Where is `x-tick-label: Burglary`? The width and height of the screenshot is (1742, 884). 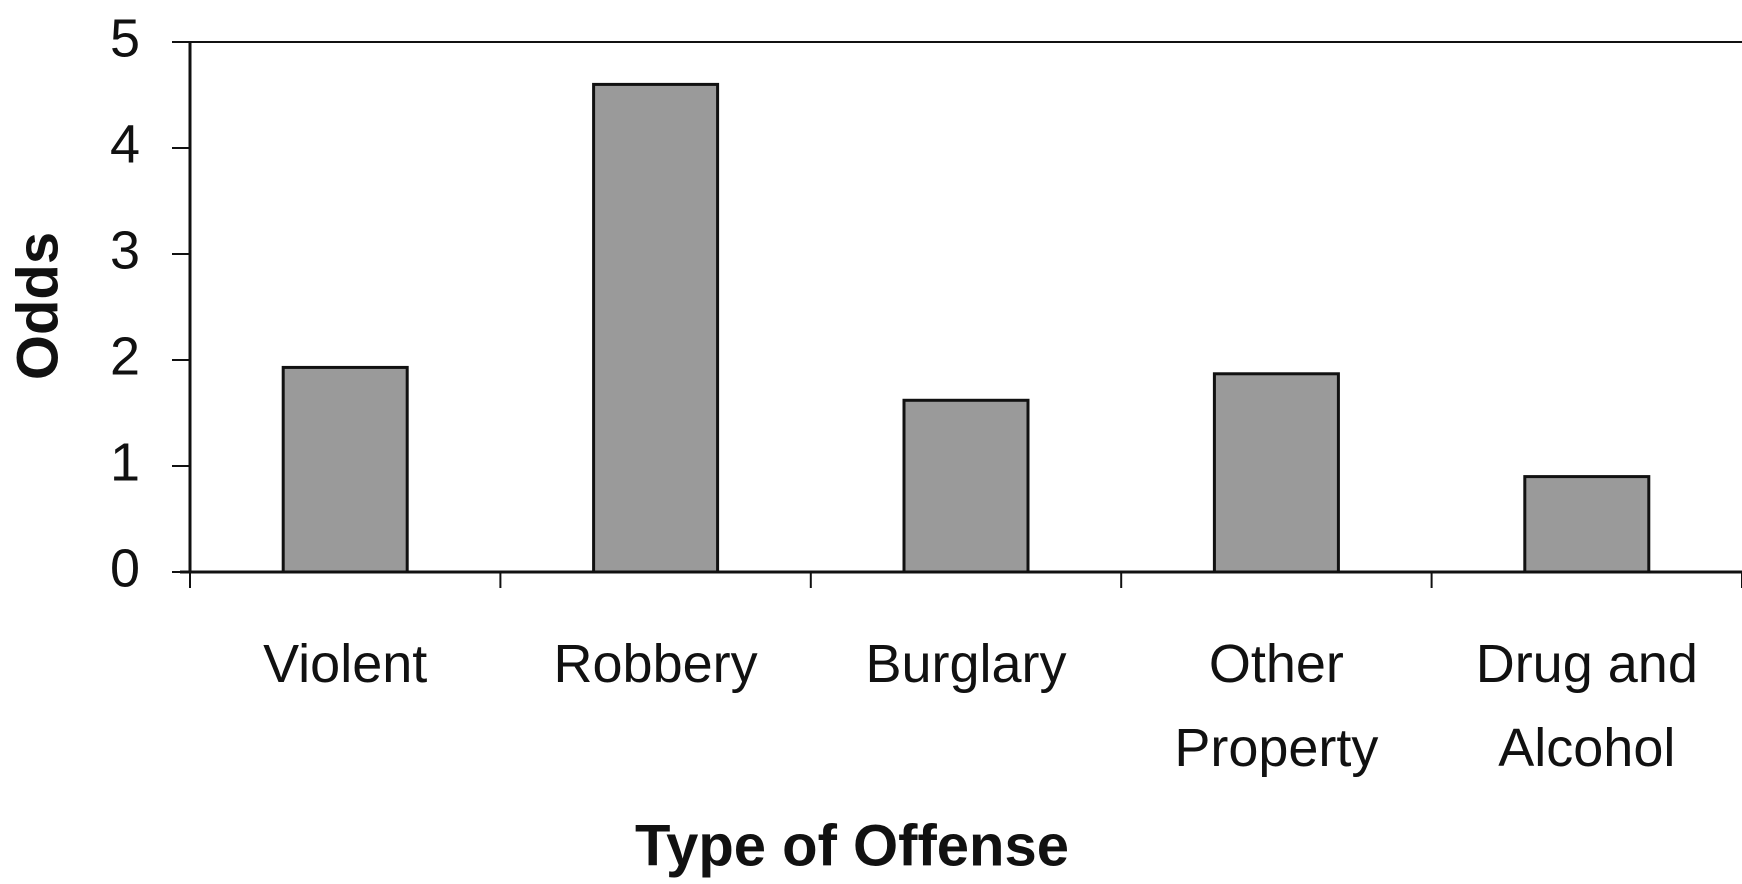 x-tick-label: Burglary is located at coordinates (966, 664).